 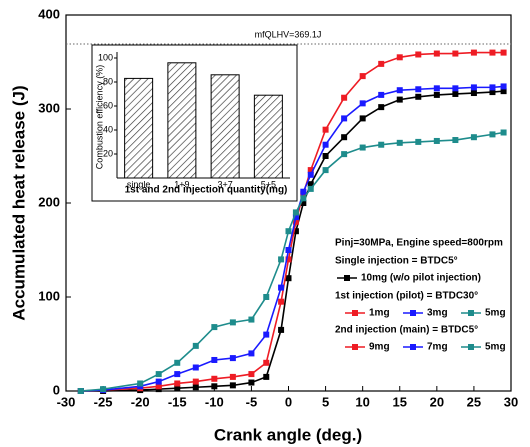 What do you see at coordinates (140, 401) in the screenshot?
I see `x-tick-label: -20` at bounding box center [140, 401].